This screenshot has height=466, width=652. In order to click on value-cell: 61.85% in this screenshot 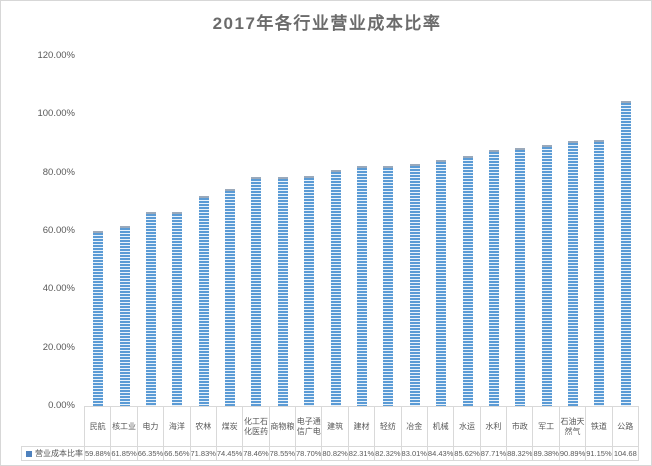, I will do `click(124, 453)`.